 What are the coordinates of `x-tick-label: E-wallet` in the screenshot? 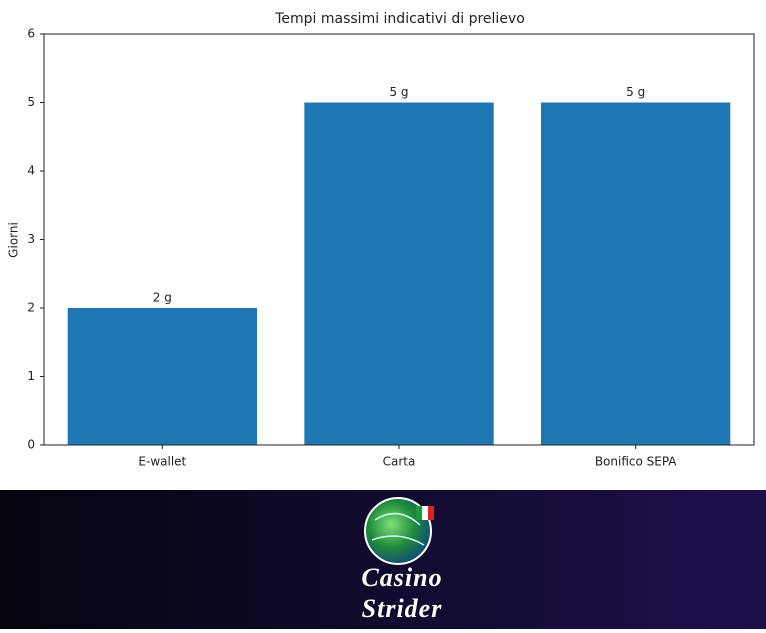 It's located at (162, 462).